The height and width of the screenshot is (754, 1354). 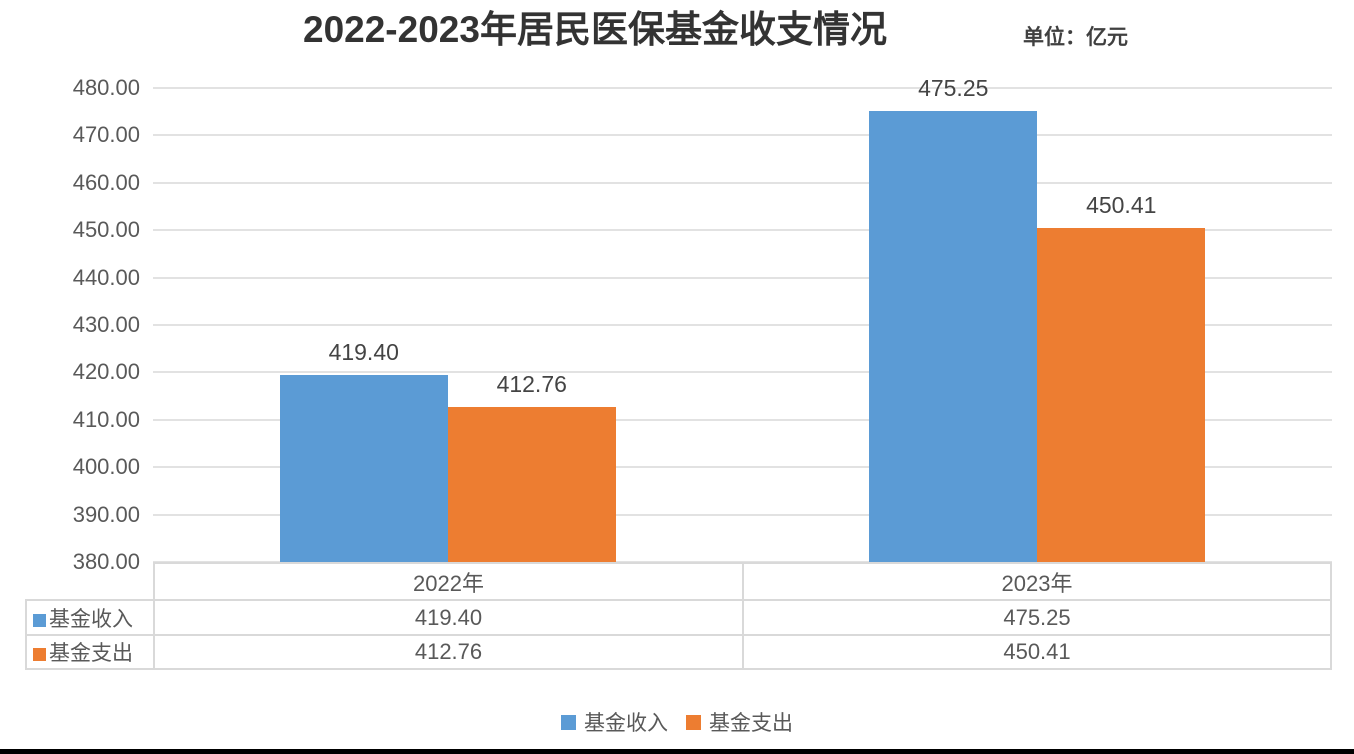 What do you see at coordinates (531, 484) in the screenshot?
I see `bar-expense-2022年` at bounding box center [531, 484].